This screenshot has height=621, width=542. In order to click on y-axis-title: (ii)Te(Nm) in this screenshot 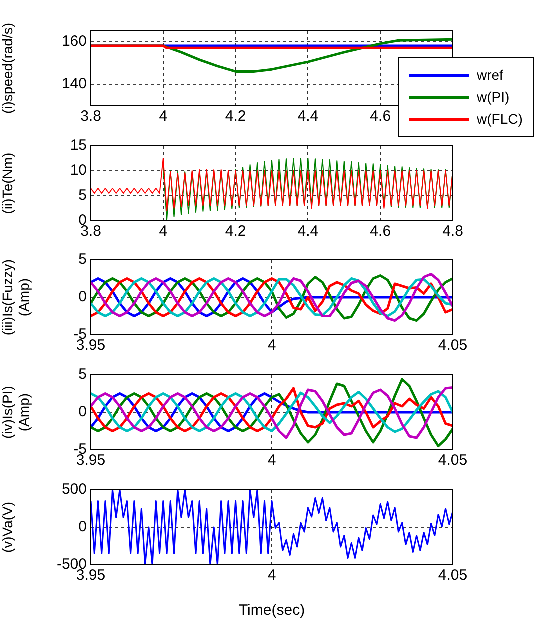, I will do `click(8, 183)`.